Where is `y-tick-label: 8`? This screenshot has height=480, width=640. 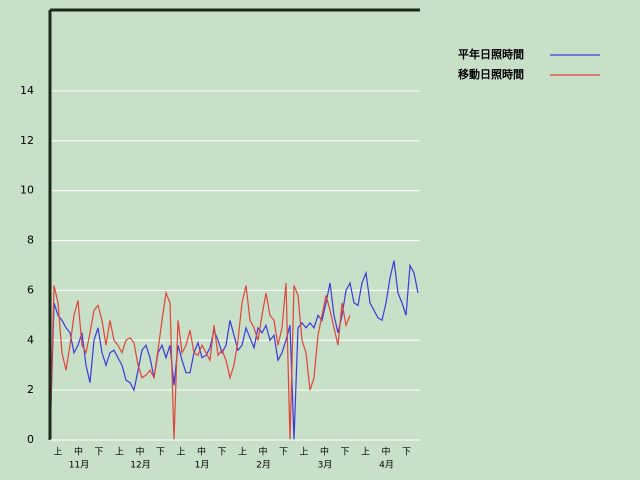
y-tick-label: 8 is located at coordinates (30, 240).